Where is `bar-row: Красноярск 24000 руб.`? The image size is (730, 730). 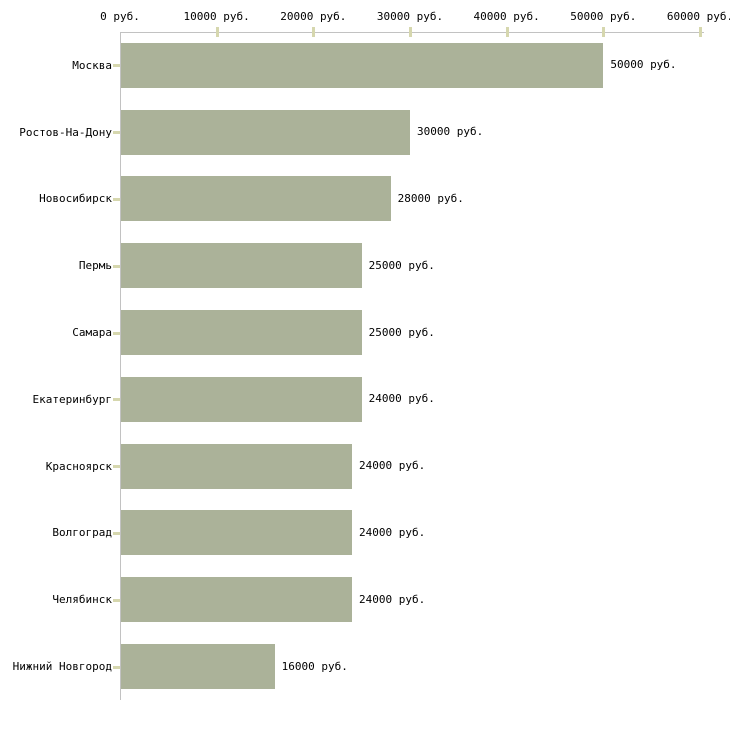 bar-row: Красноярск 24000 руб. is located at coordinates (365, 466).